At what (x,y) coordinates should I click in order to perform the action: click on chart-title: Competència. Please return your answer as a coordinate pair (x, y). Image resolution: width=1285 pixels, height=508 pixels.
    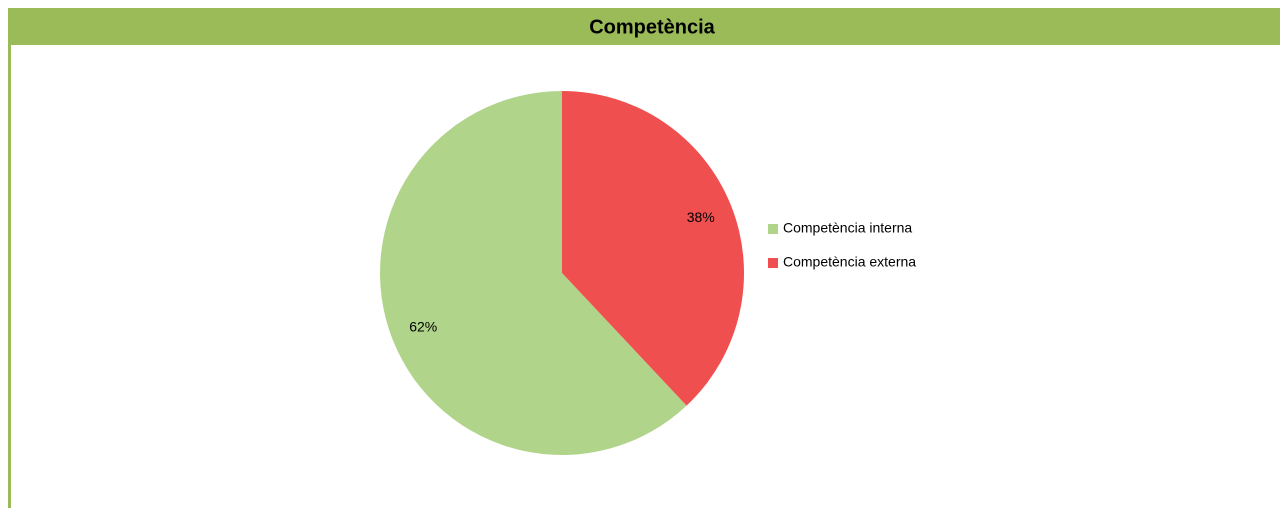
    Looking at the image, I should click on (652, 27).